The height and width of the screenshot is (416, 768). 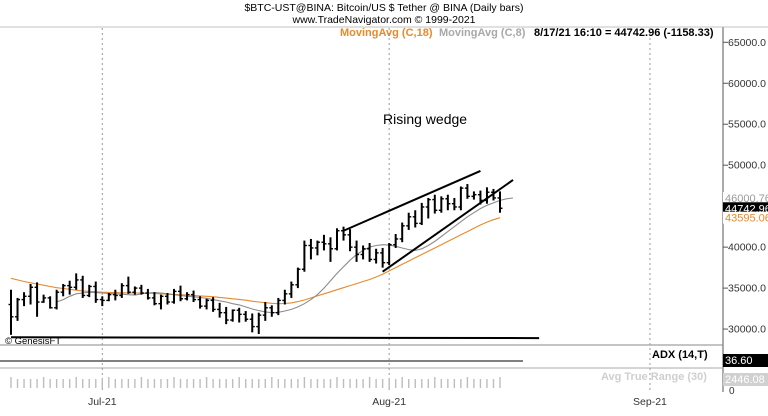 I want to click on atr-histogram, so click(x=255, y=382).